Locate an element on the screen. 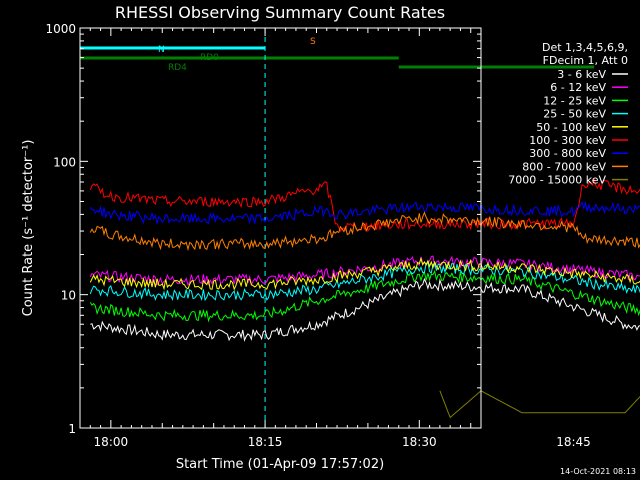  y-tick-label: 100 is located at coordinates (64, 162).